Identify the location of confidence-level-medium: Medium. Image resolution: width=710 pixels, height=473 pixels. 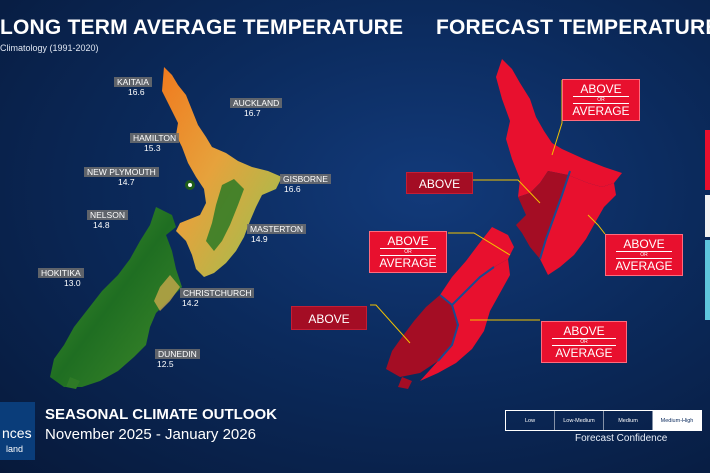
(628, 420).